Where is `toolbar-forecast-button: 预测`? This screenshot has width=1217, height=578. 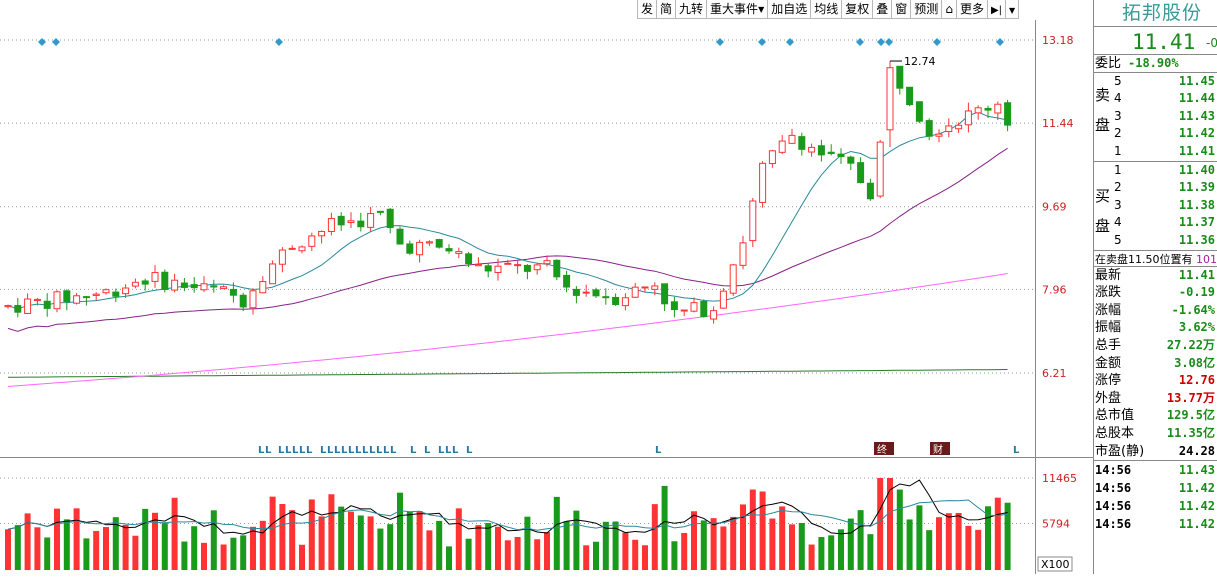 toolbar-forecast-button: 预测 is located at coordinates (926, 9).